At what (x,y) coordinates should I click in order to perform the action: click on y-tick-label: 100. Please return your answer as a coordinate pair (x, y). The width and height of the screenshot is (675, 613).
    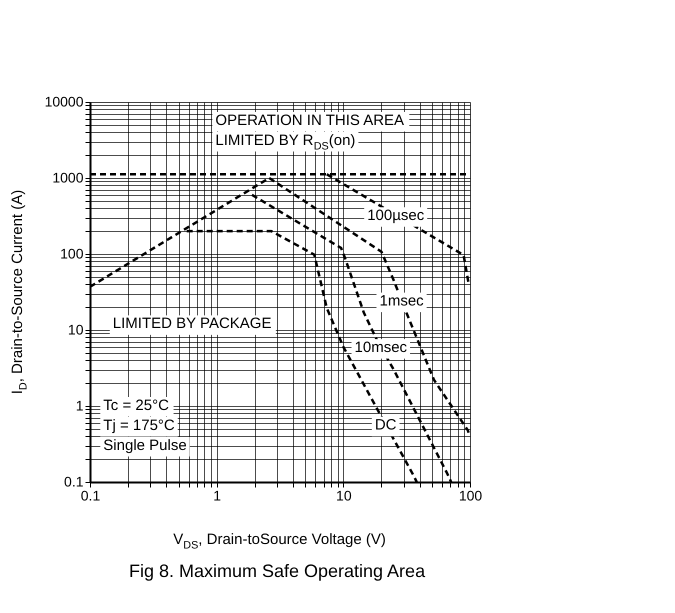
    Looking at the image, I should click on (72, 254).